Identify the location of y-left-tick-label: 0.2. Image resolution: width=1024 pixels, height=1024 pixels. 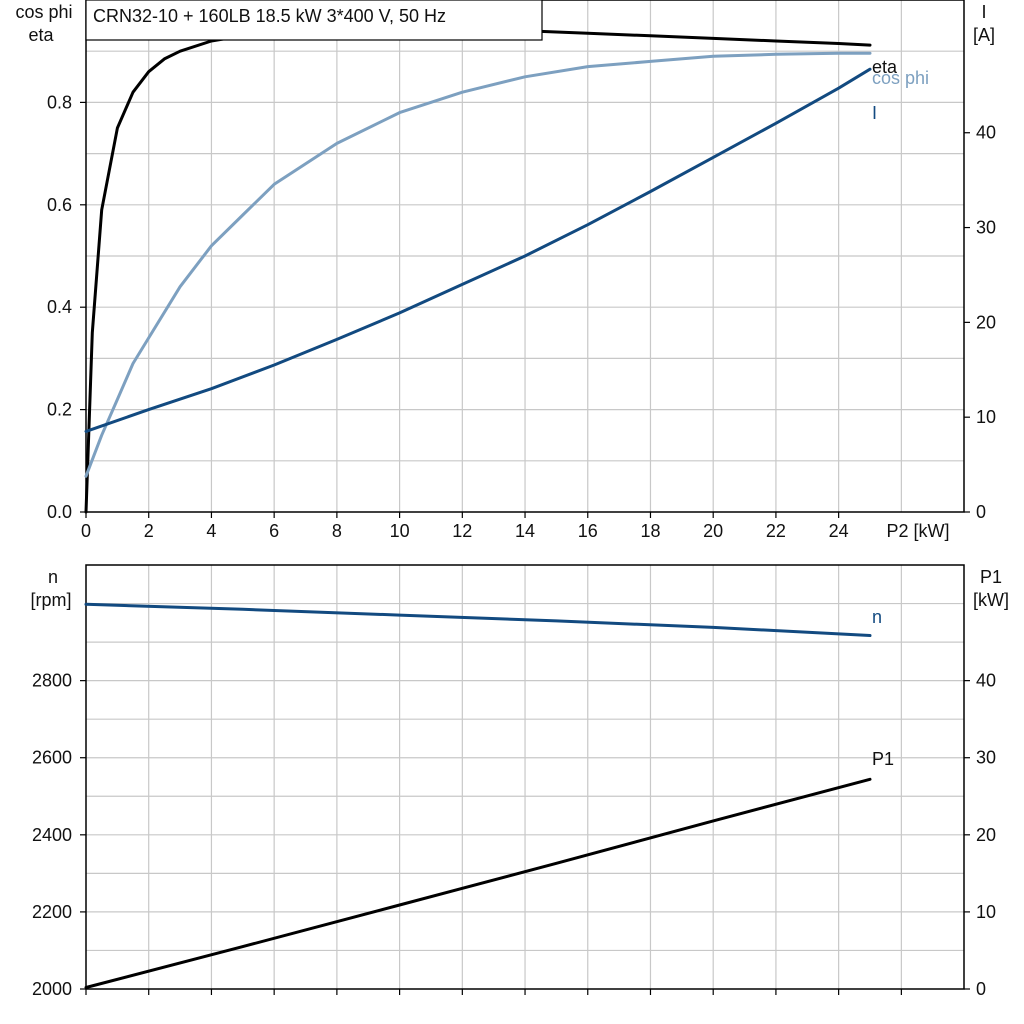
(59, 410).